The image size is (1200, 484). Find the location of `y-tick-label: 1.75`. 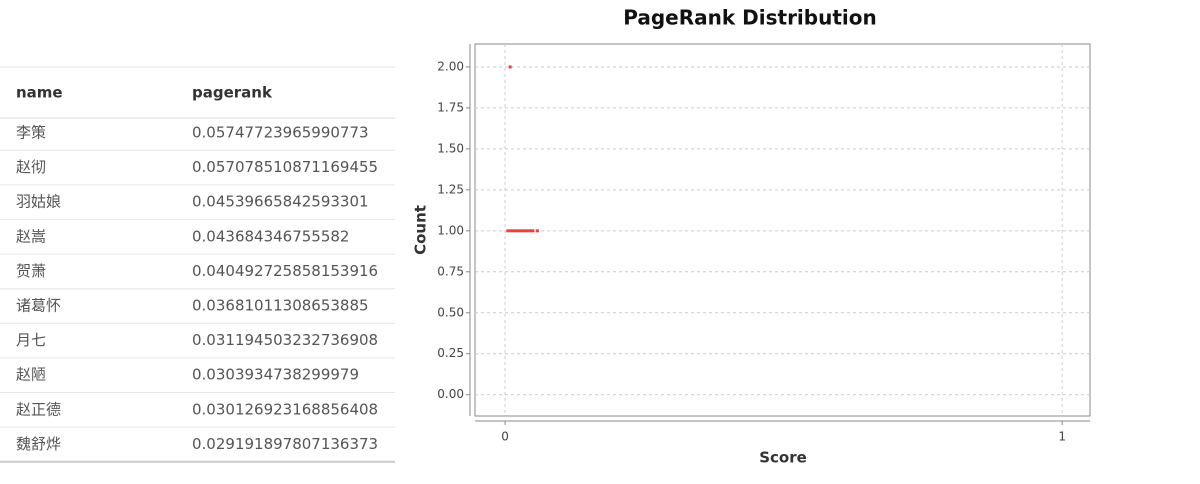

y-tick-label: 1.75 is located at coordinates (450, 107).